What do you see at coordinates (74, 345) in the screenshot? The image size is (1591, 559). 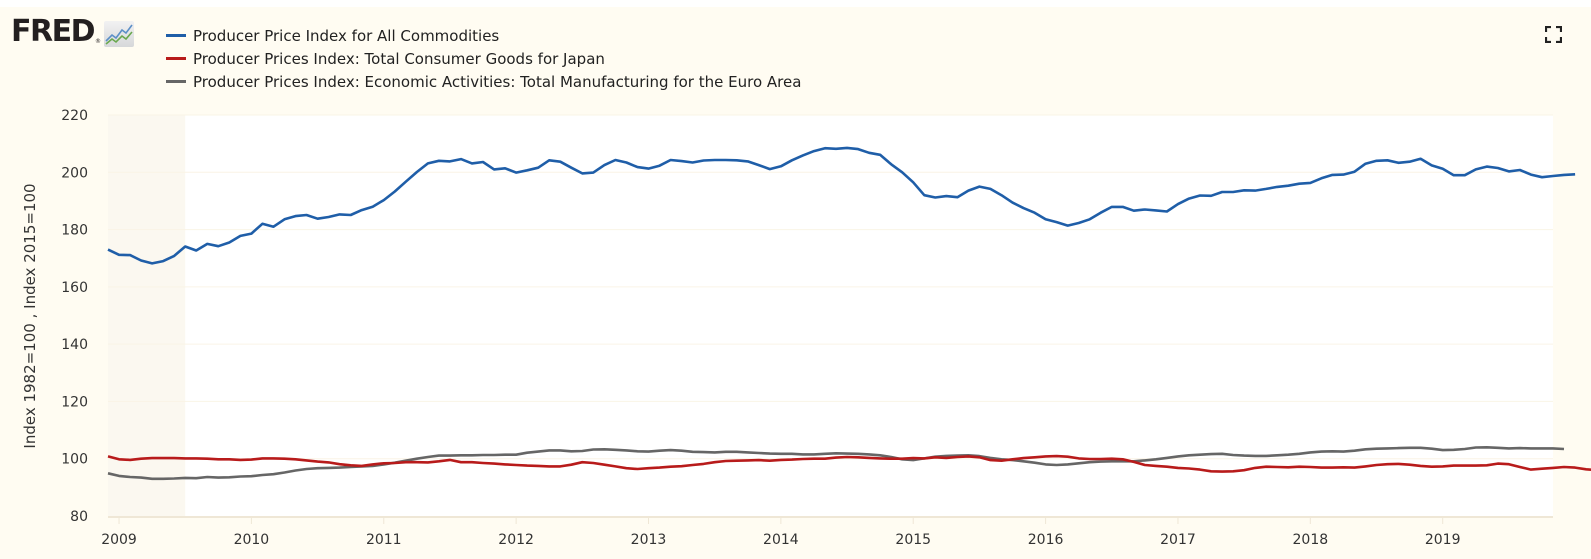 I see `y-tick-label: 140` at bounding box center [74, 345].